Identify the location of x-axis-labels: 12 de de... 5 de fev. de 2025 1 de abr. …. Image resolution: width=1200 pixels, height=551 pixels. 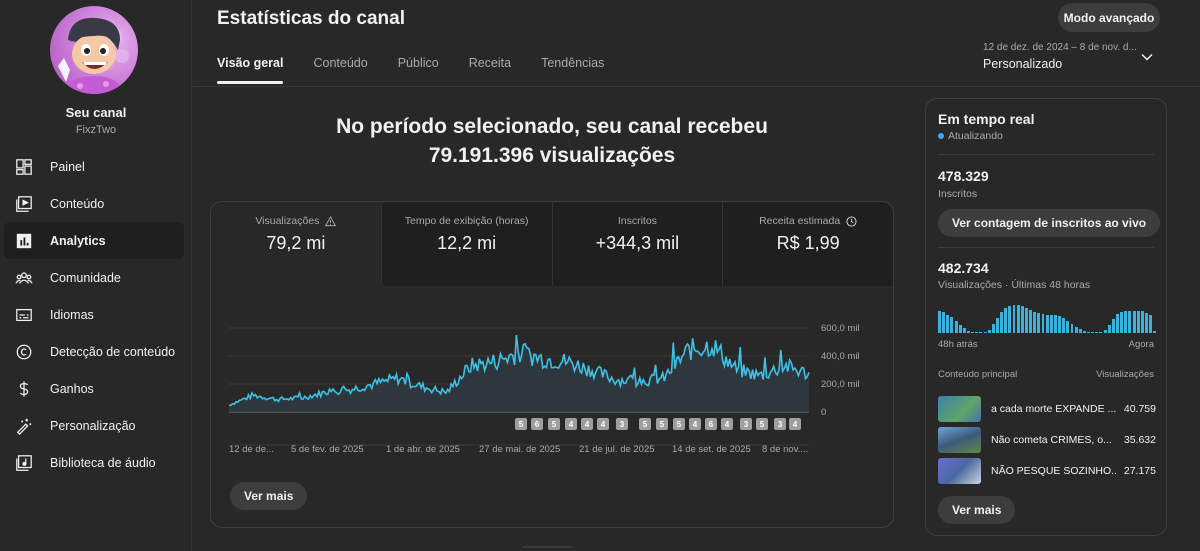
(519, 451).